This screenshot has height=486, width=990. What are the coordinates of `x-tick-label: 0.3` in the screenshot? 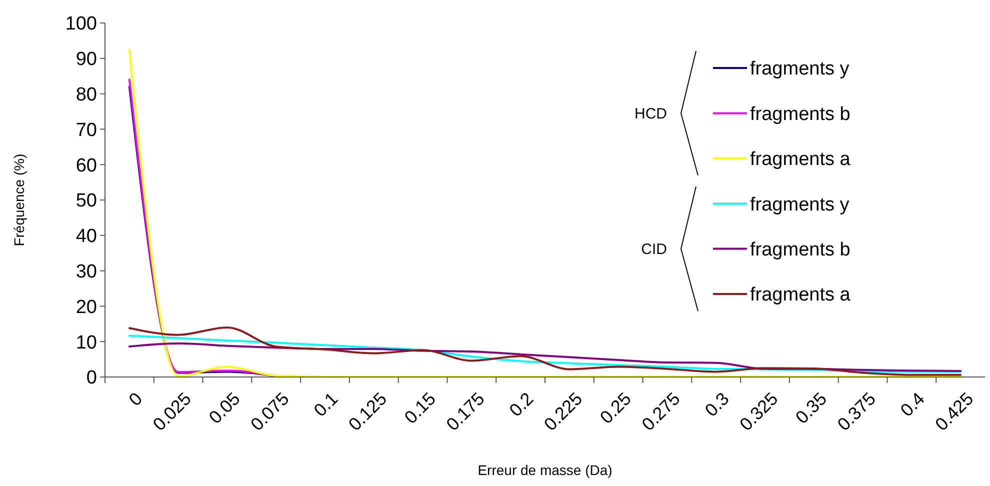 It's located at (717, 404).